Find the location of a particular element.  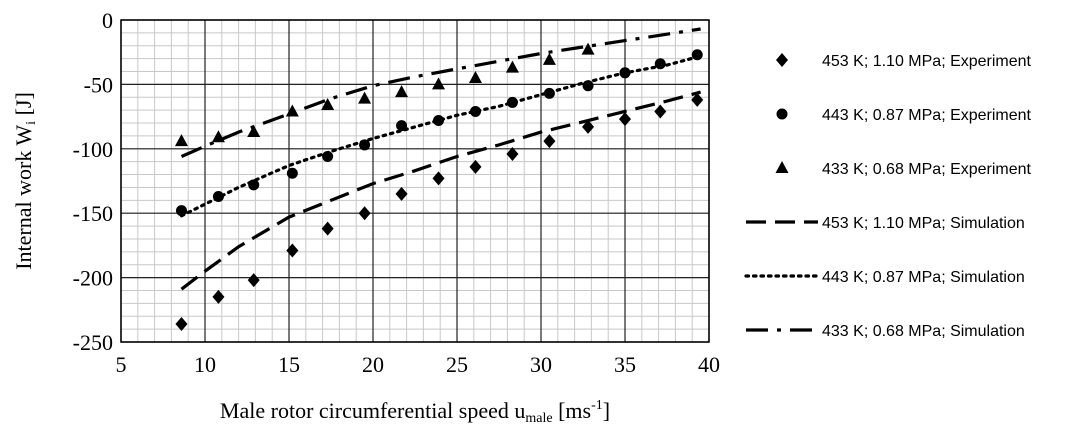

legend-marker-circle is located at coordinates (782, 114).